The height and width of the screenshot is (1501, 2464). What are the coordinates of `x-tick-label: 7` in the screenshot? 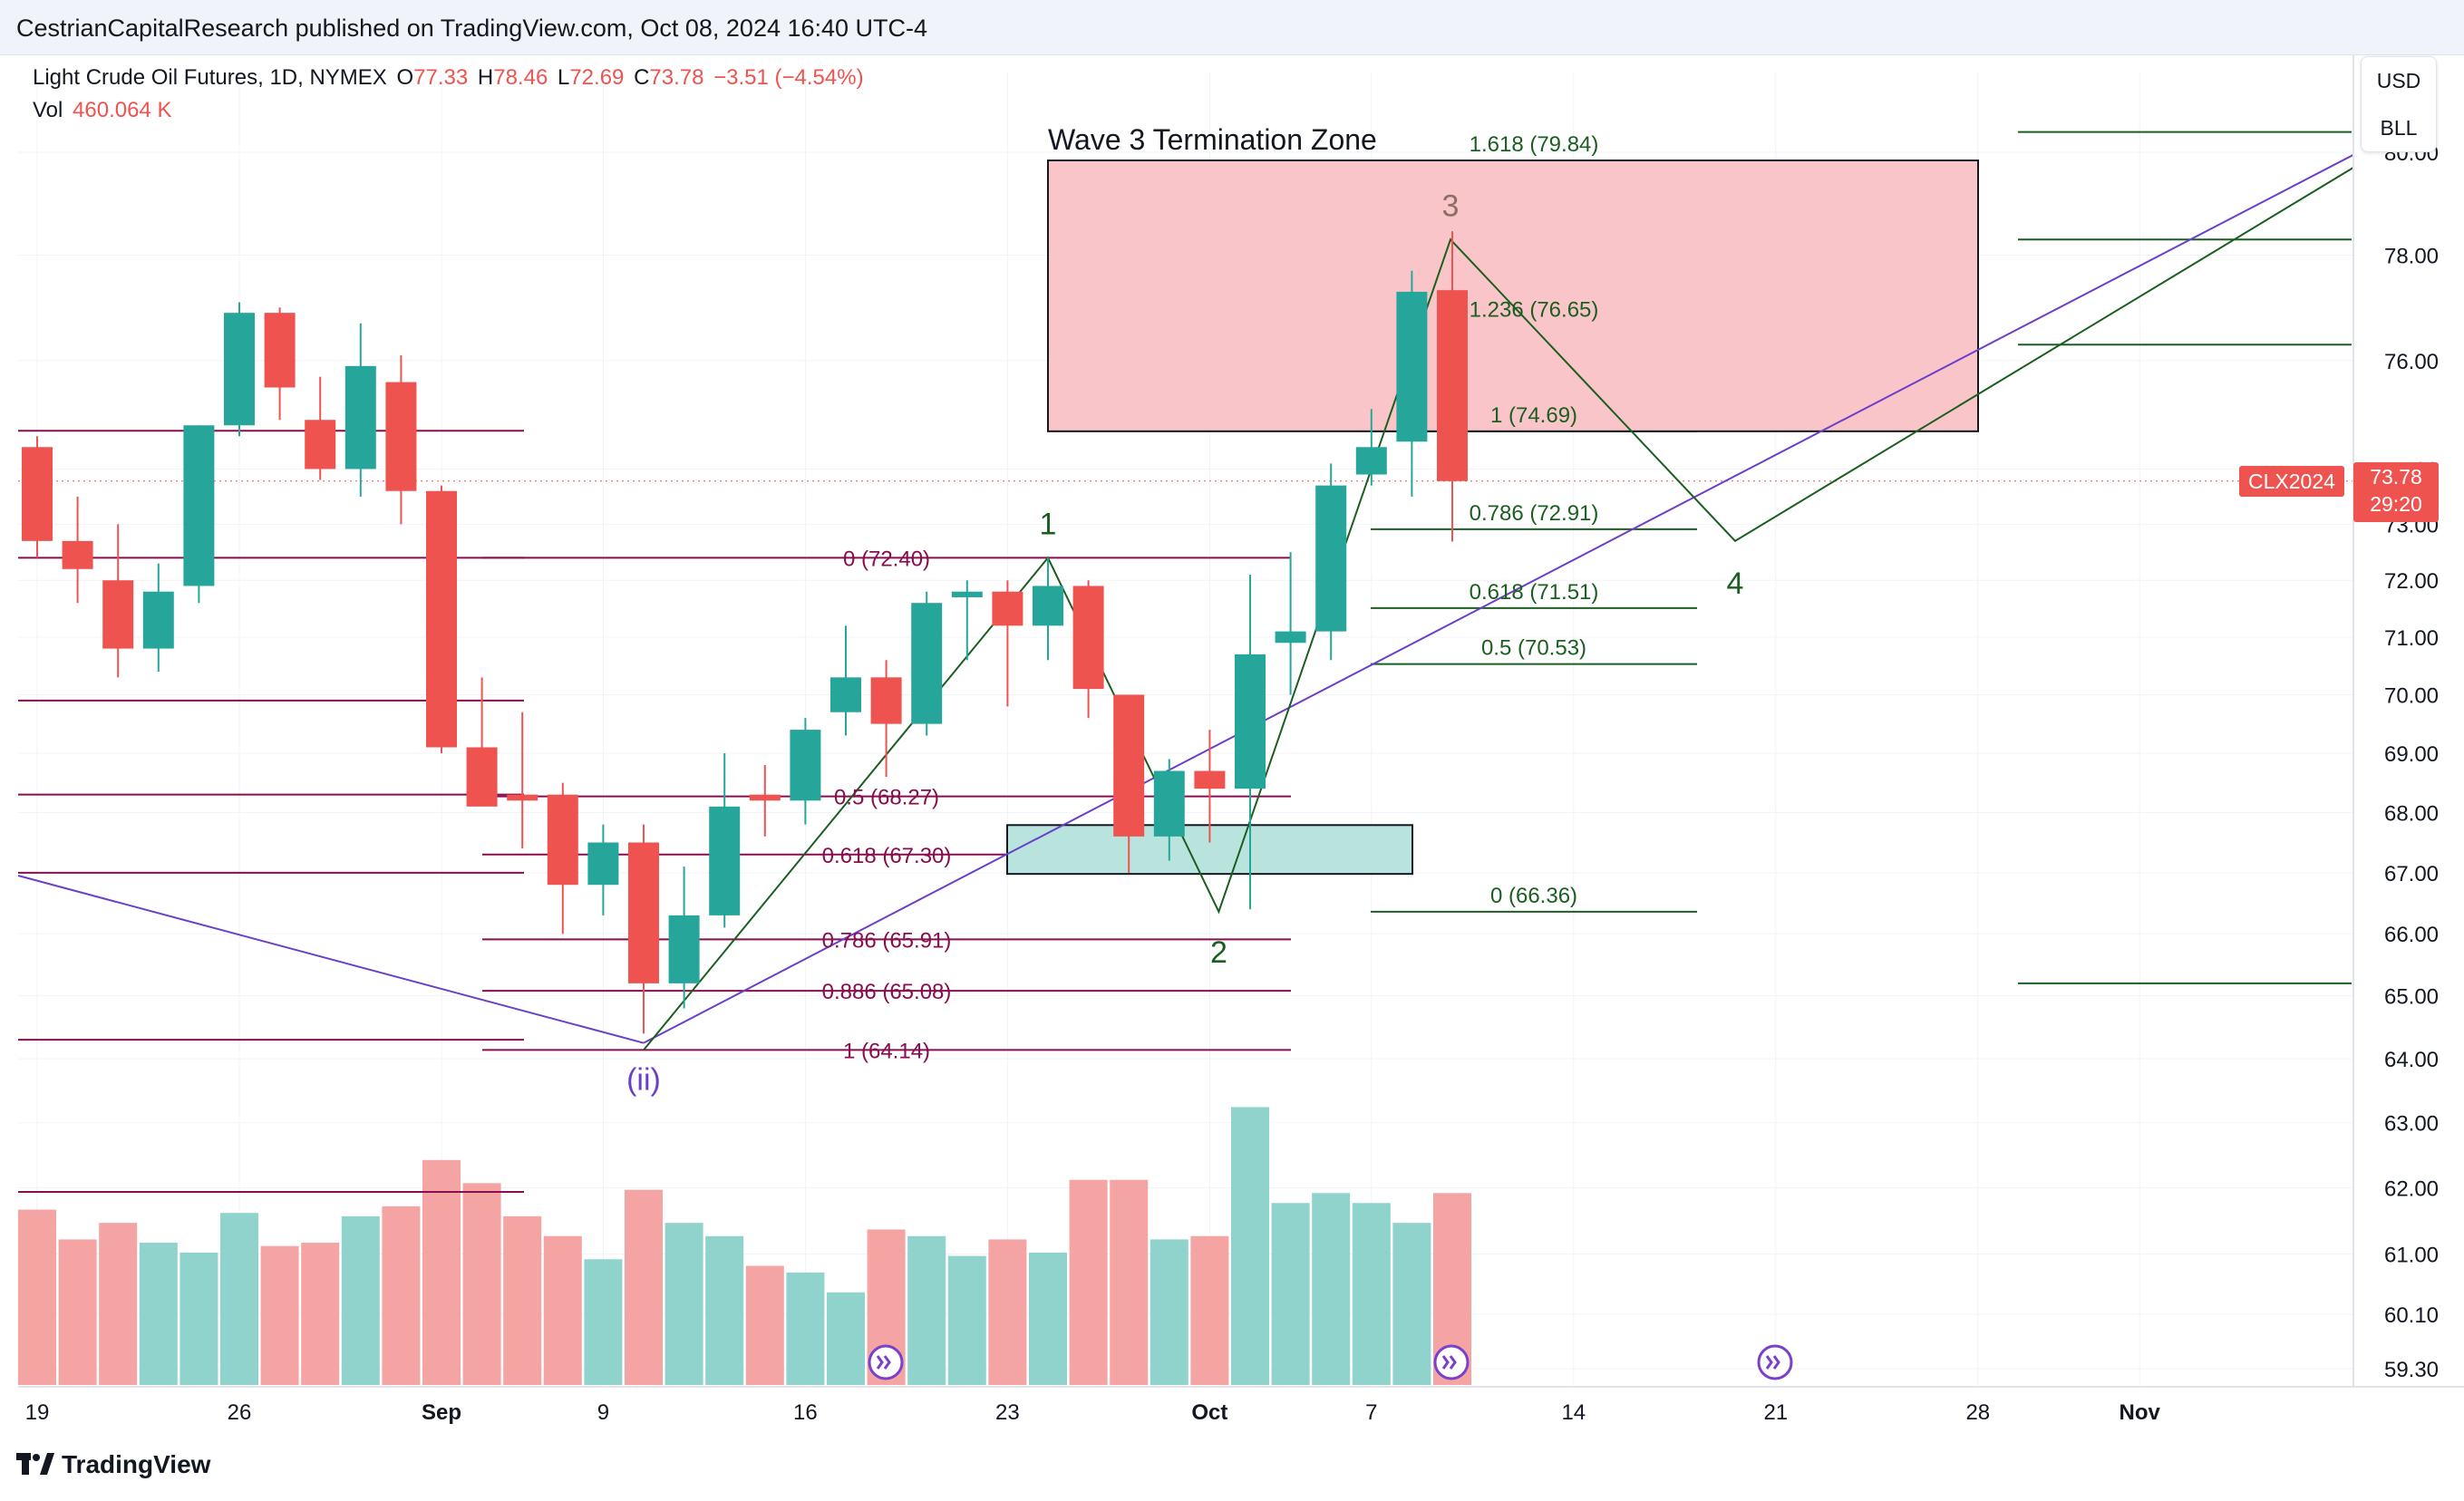 It's located at (1371, 1412).